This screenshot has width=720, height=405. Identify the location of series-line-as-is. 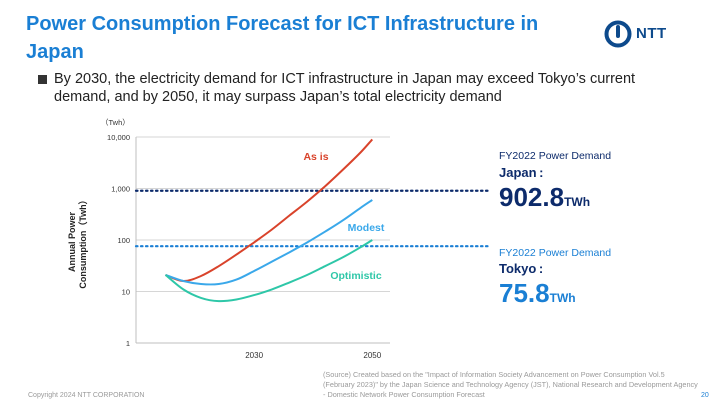
(269, 210).